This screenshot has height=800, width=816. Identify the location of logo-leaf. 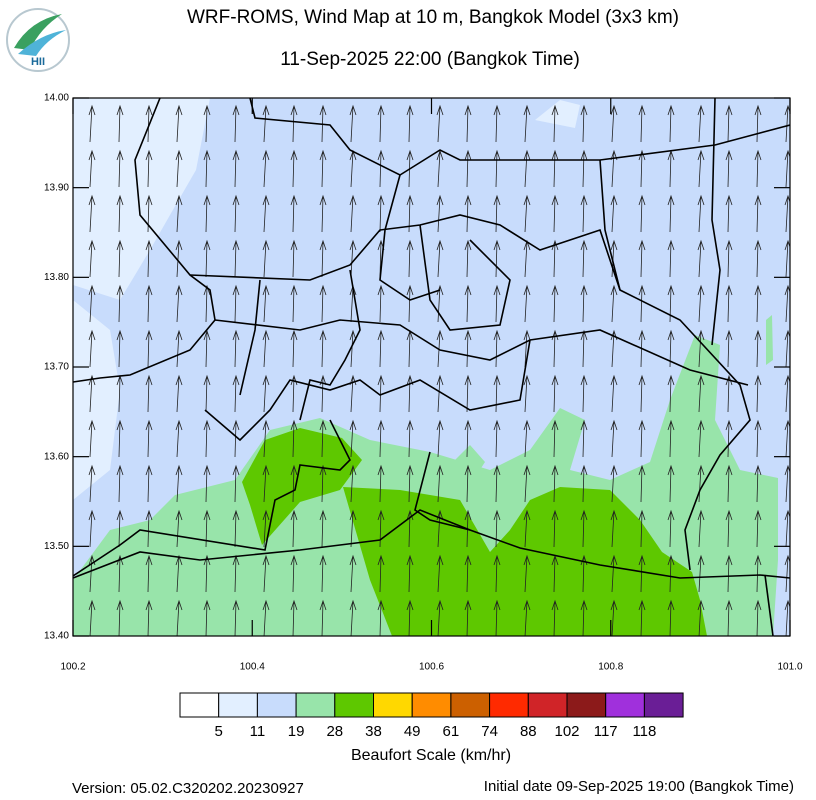
(38, 32).